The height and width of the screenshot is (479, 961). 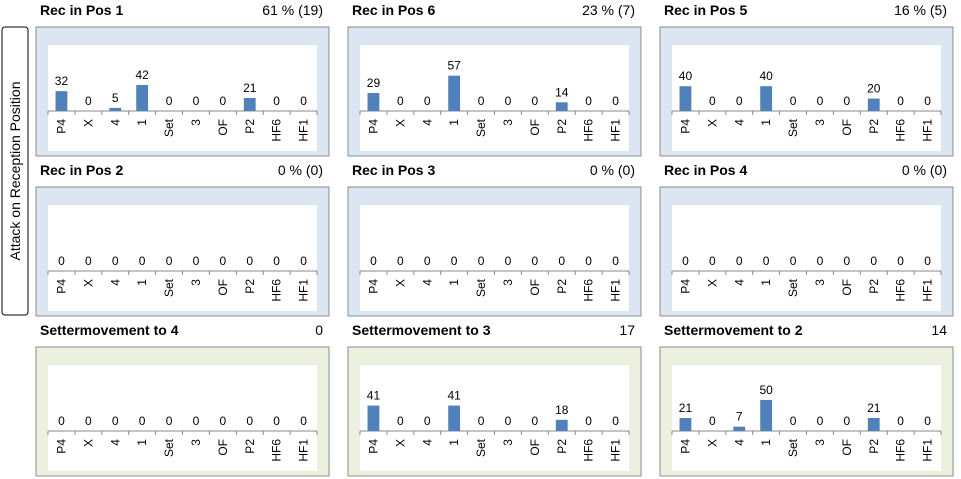 What do you see at coordinates (81, 10) in the screenshot?
I see `chart-title: Rec in Pos 1` at bounding box center [81, 10].